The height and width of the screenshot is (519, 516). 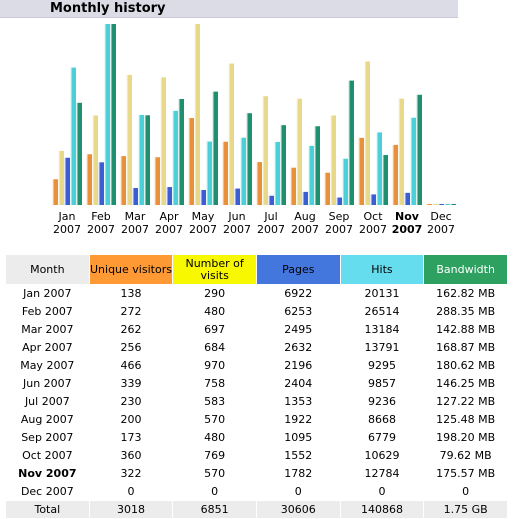 What do you see at coordinates (298, 419) in the screenshot?
I see `cell: 1922` at bounding box center [298, 419].